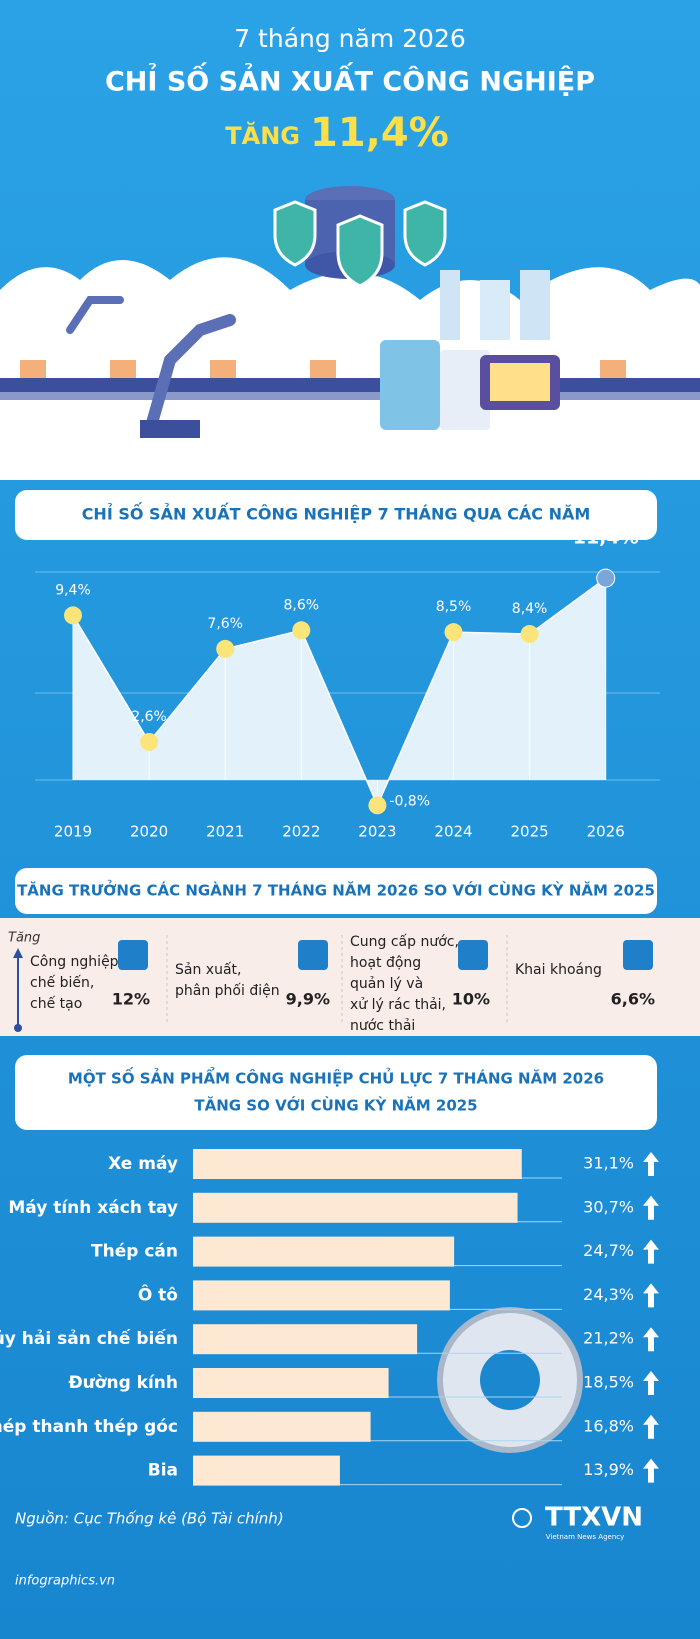 The image size is (700, 1639). I want to click on sector-name: Khai khoáng, so click(558, 970).